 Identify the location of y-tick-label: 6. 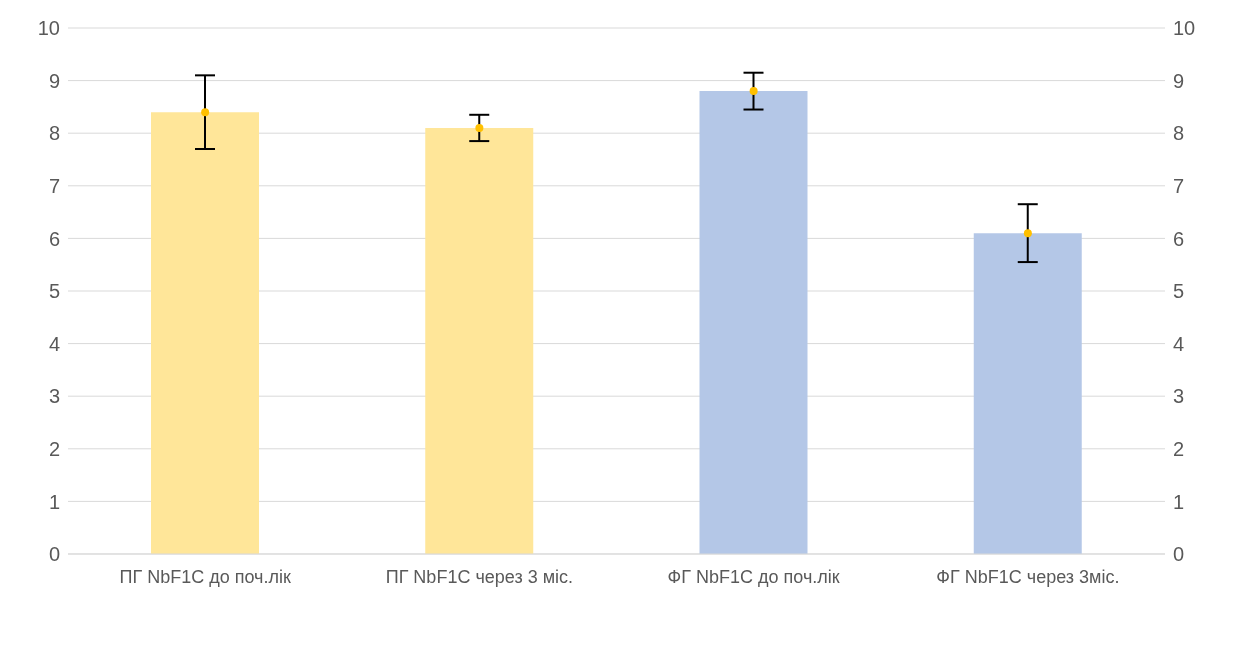
(54, 238).